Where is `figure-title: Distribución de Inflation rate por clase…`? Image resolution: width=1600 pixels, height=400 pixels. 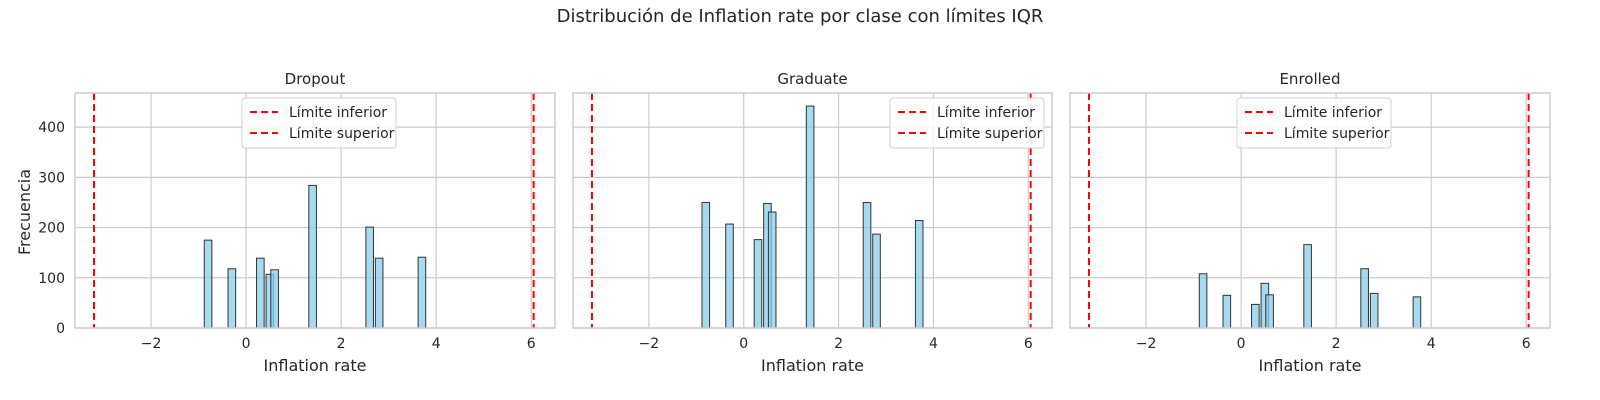
figure-title: Distribución de Inflation rate por clase… is located at coordinates (800, 16).